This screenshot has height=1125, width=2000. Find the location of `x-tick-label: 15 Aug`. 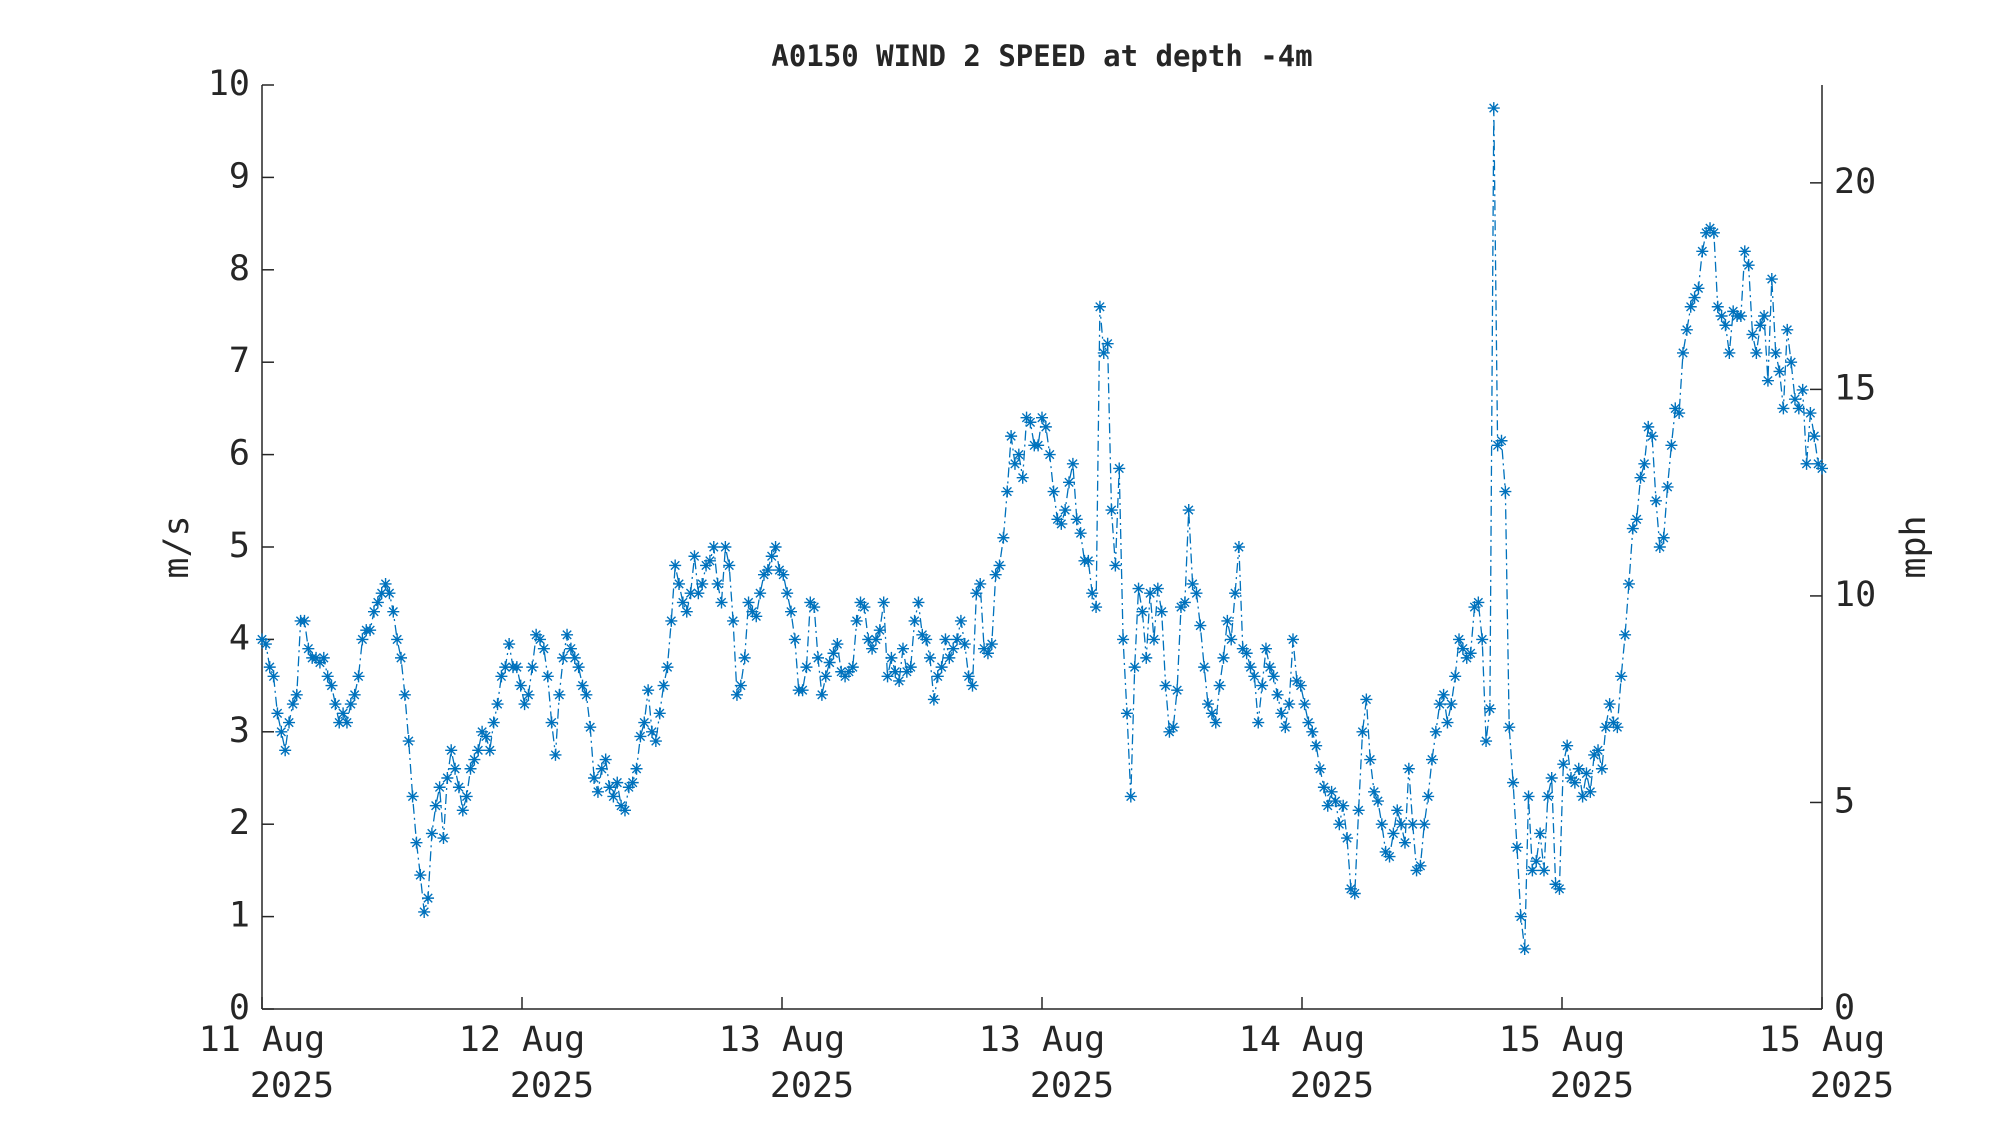

x-tick-label: 15 Aug is located at coordinates (1562, 1040).